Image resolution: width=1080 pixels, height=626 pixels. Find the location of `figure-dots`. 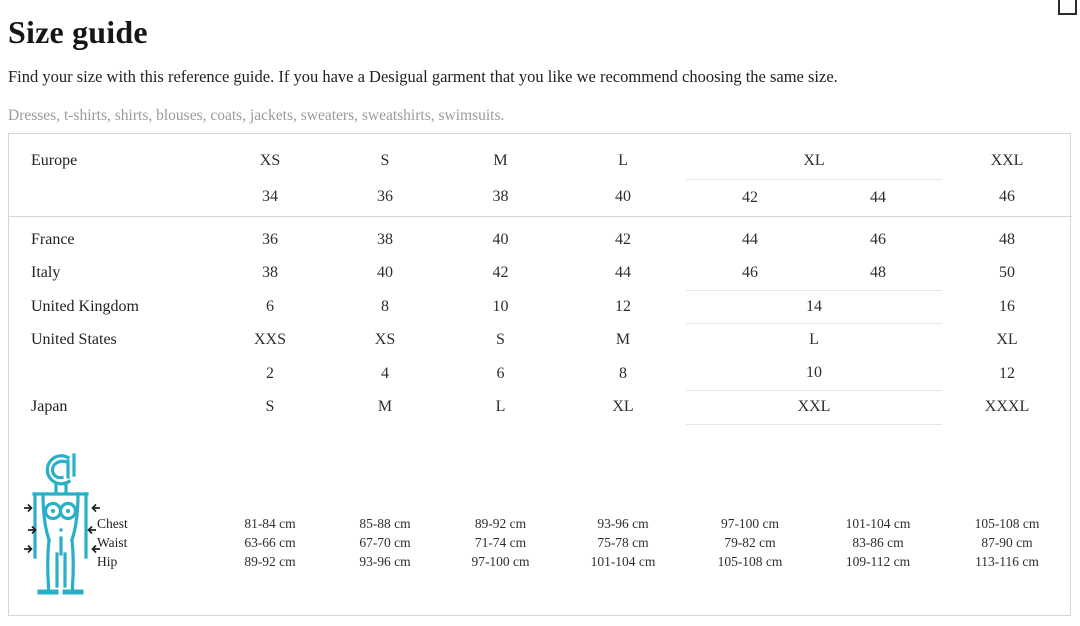

figure-dots is located at coordinates (60, 520).